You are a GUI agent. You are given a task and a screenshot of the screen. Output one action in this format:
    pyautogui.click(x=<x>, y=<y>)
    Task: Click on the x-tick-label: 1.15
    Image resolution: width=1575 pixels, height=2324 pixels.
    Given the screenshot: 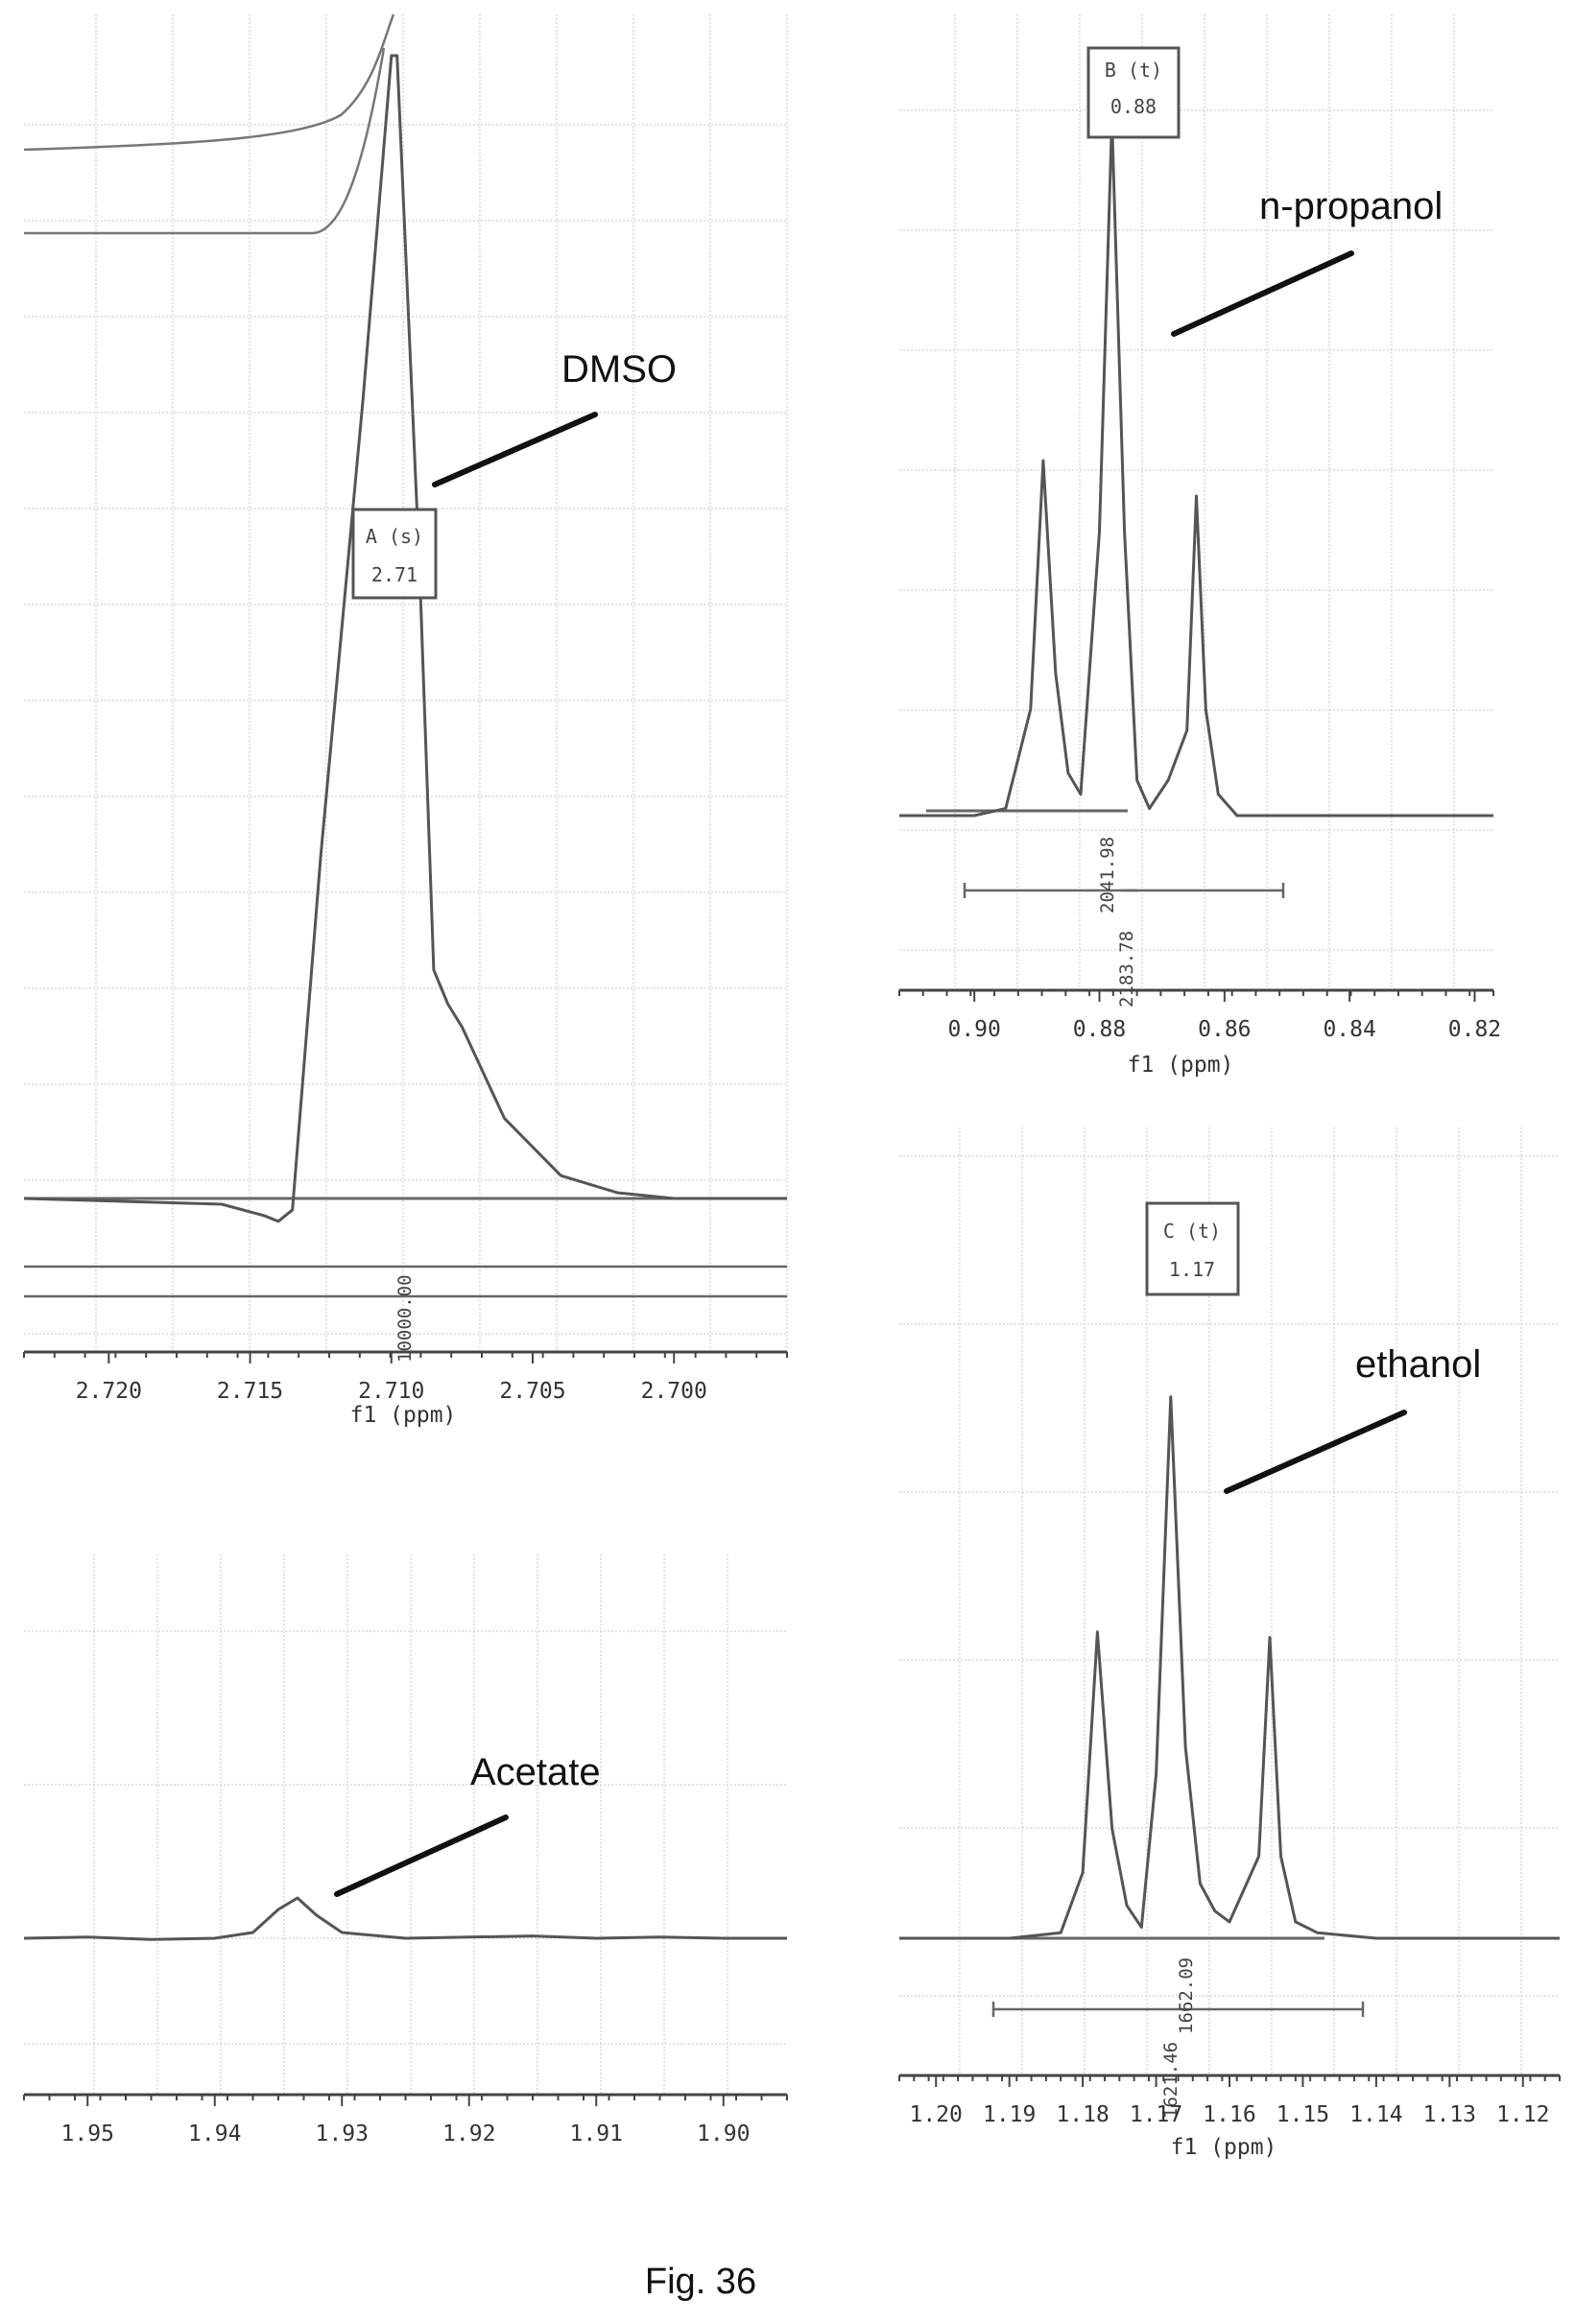 What is the action you would take?
    pyautogui.click(x=1303, y=2114)
    